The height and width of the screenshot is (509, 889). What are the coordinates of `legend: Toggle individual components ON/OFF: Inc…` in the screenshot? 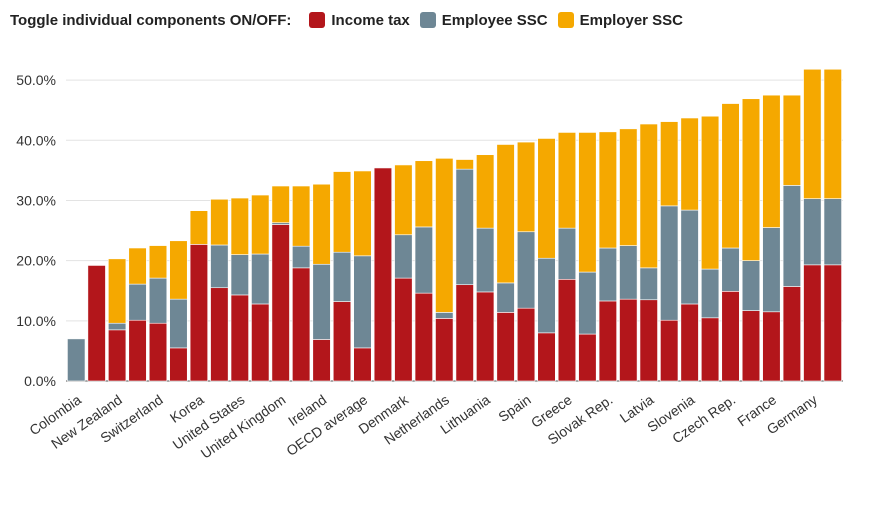 It's located at (351, 20).